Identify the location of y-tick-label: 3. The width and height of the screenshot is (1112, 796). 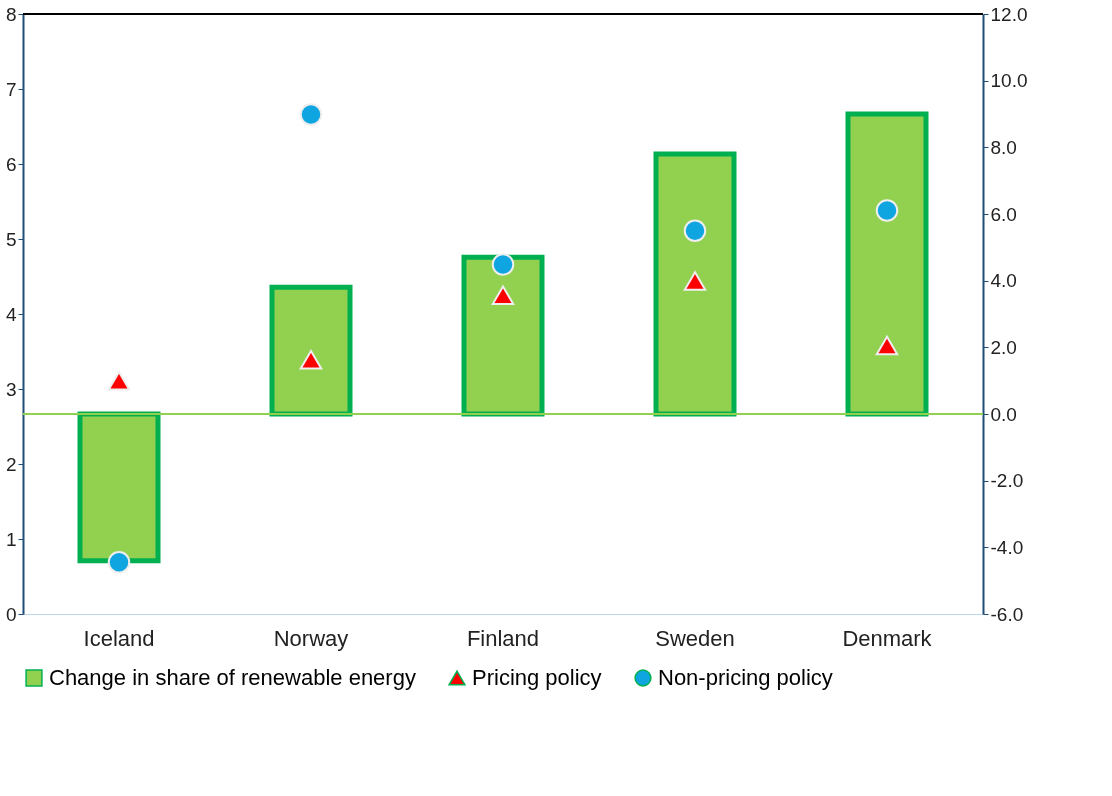
(11, 389).